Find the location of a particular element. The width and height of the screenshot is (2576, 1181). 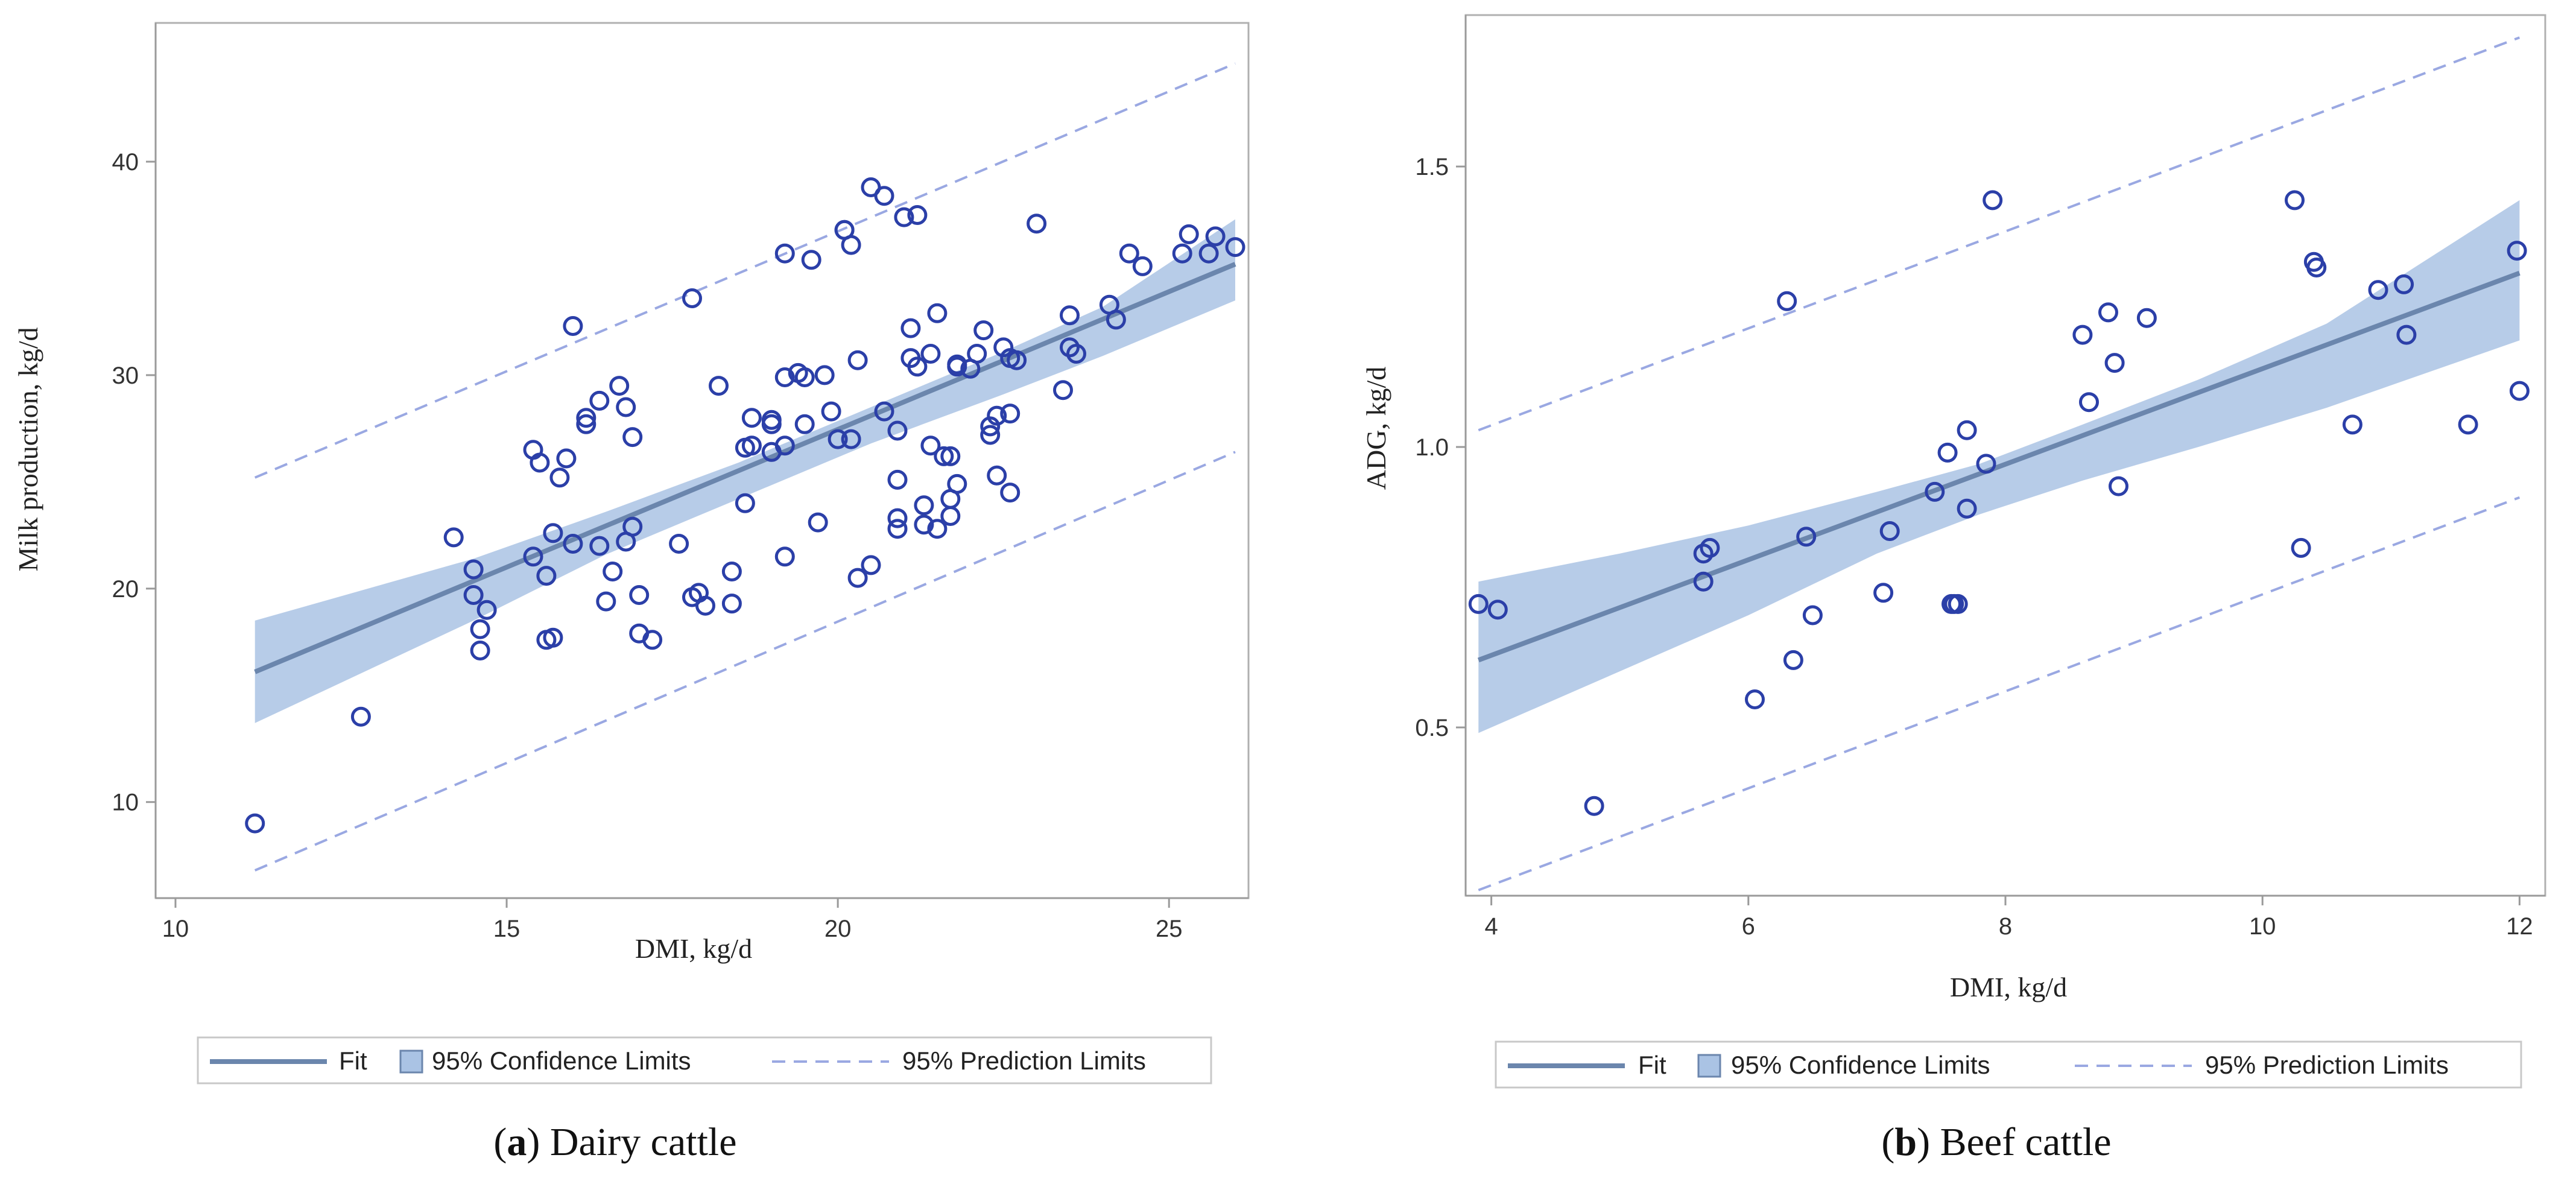

legend-fit-label-b: Fit is located at coordinates (1652, 1065).